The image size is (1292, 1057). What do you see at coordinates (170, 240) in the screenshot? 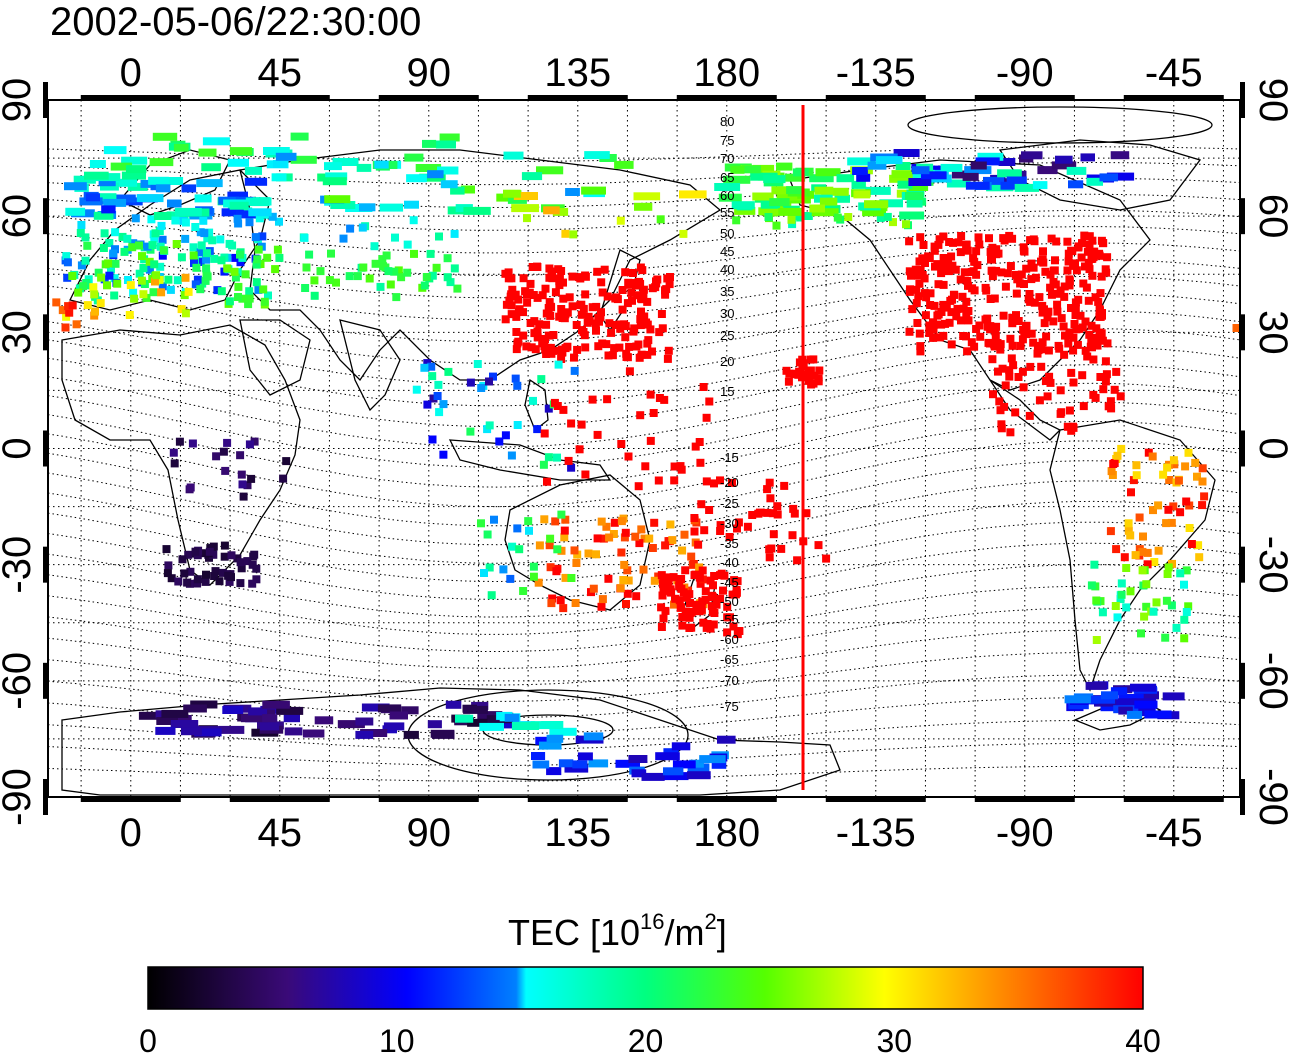
I see `coastline-europe` at bounding box center [170, 240].